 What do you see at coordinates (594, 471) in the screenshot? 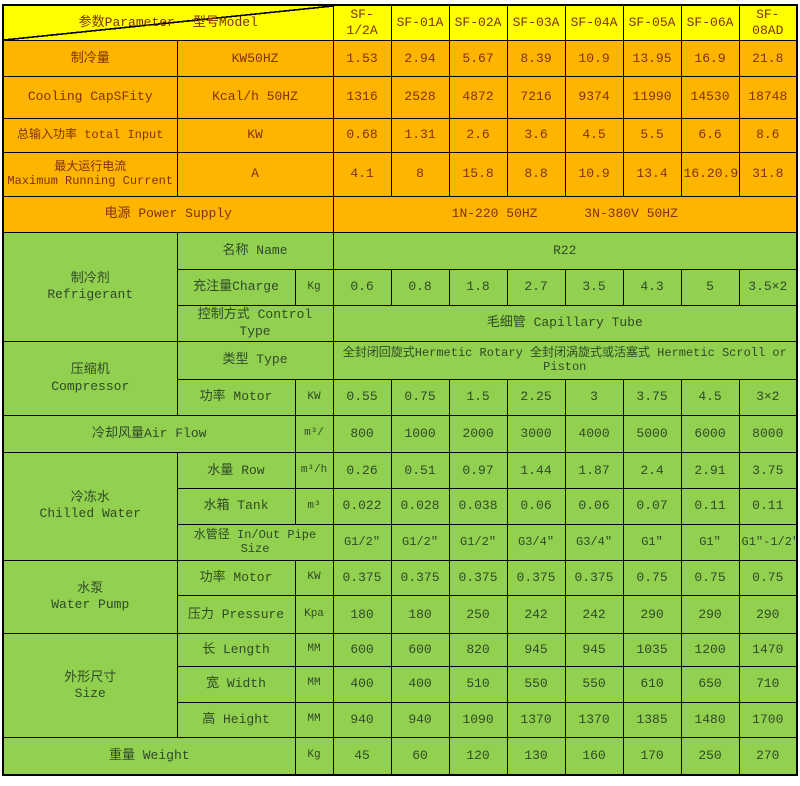
I see `table-cell: 1.87` at bounding box center [594, 471].